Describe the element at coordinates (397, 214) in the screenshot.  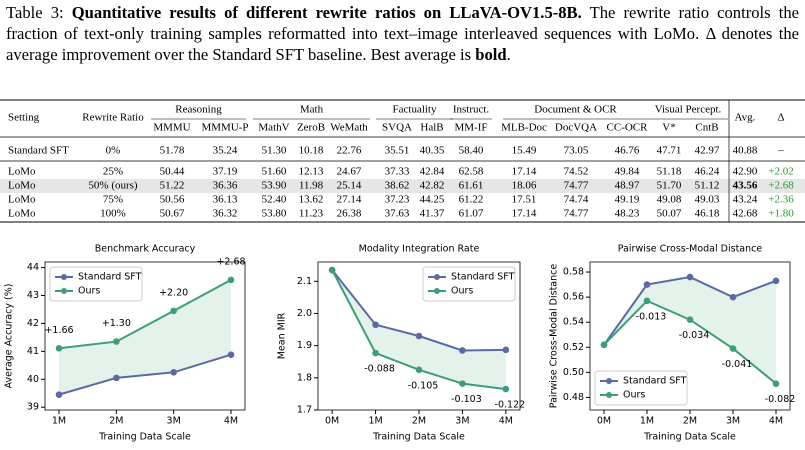
I see `table-cell: 37.63` at that location.